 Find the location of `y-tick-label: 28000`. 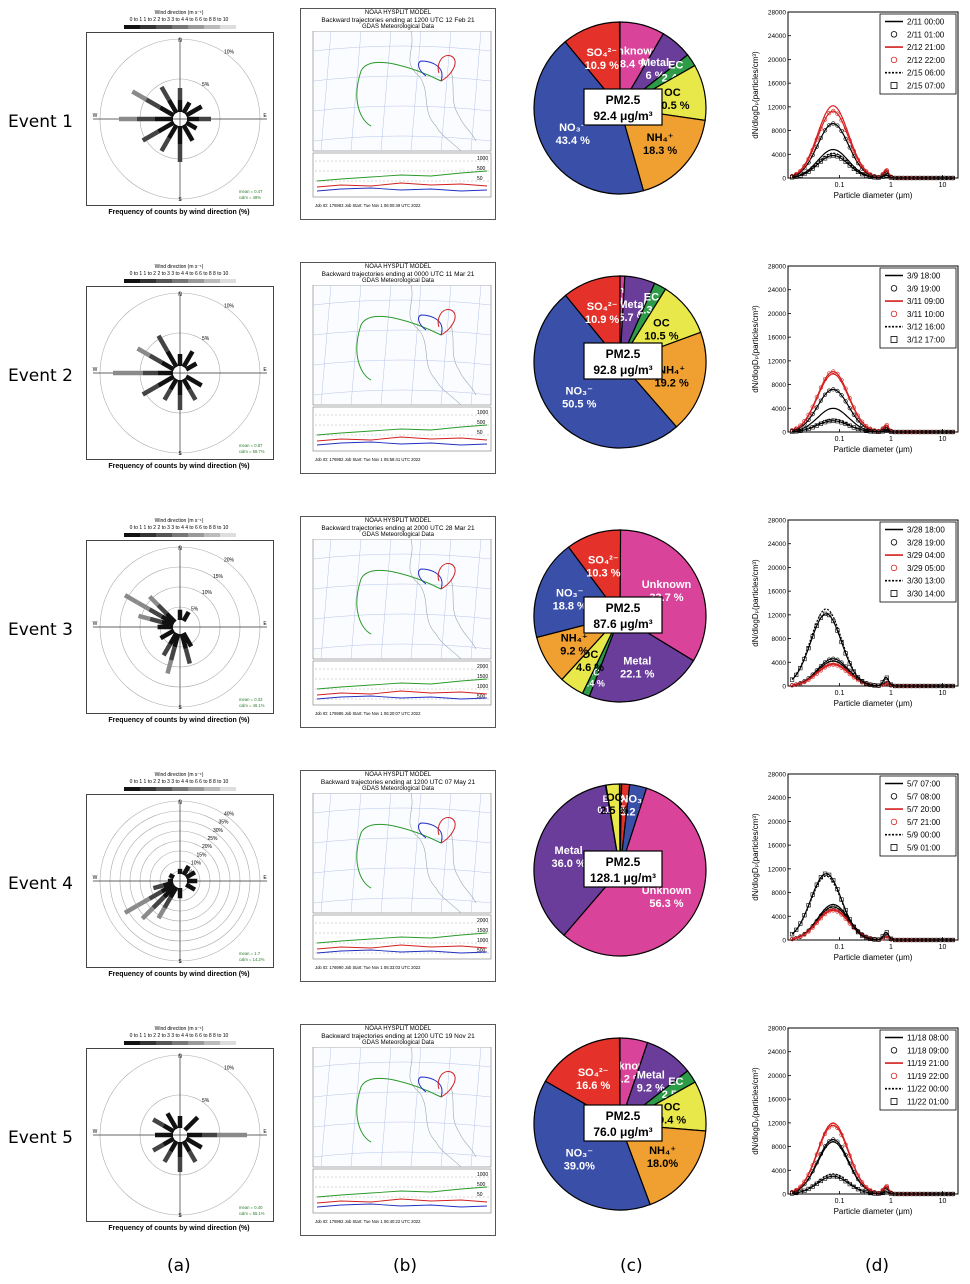

y-tick-label: 28000 is located at coordinates (777, 267).